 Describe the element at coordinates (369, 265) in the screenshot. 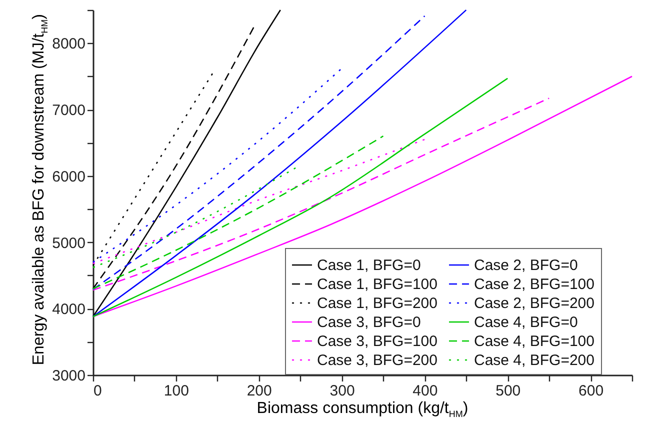

I see `legend-label: Case 1, BFG=0` at that location.